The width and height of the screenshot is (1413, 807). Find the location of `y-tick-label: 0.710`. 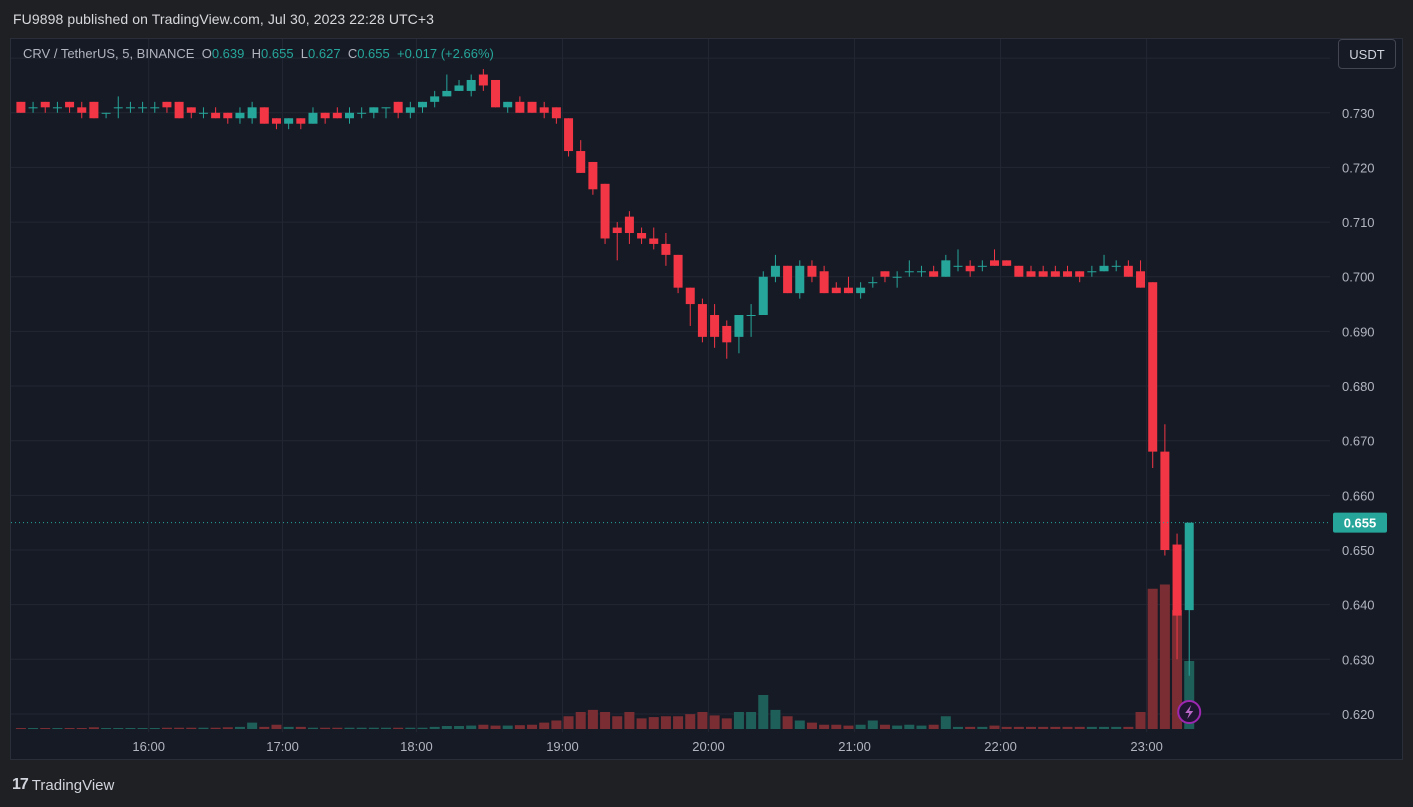

y-tick-label: 0.710 is located at coordinates (1358, 222).